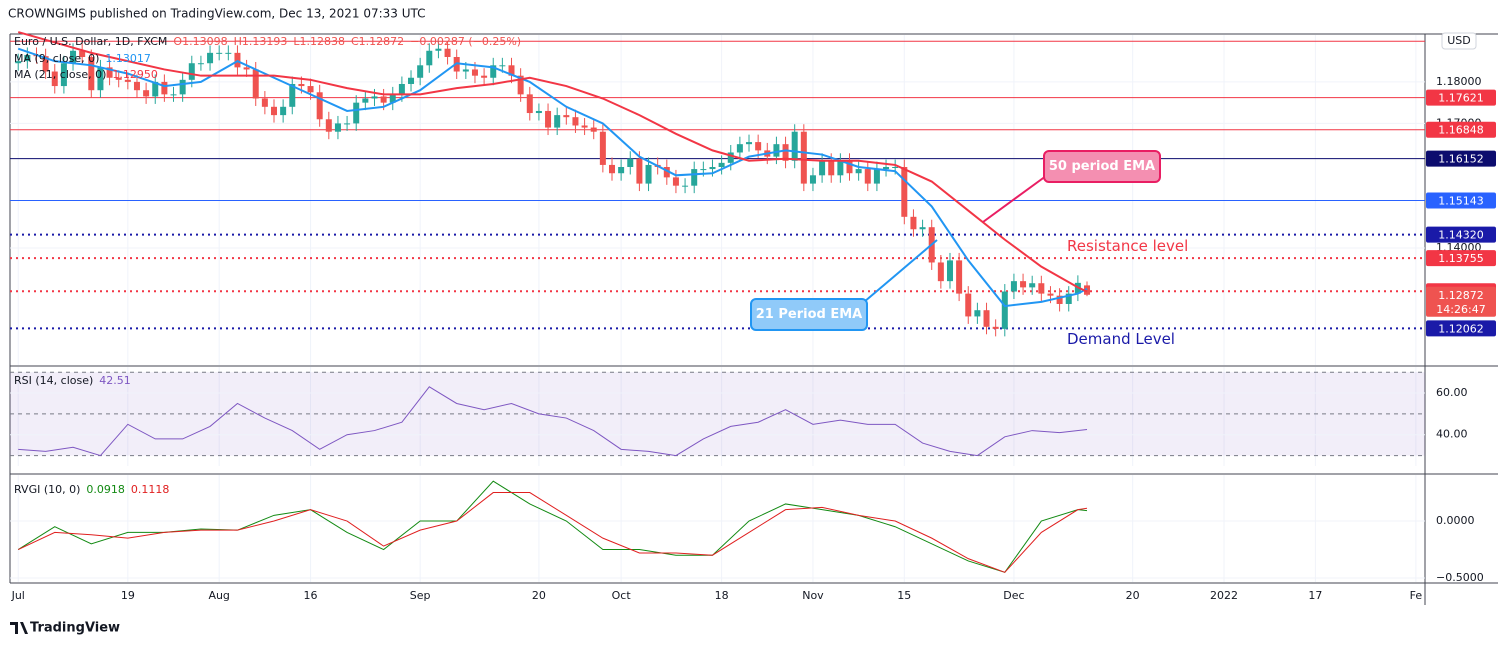 The height and width of the screenshot is (645, 1498). What do you see at coordinates (200, 41) in the screenshot?
I see `ohlc: O1.13098` at bounding box center [200, 41].